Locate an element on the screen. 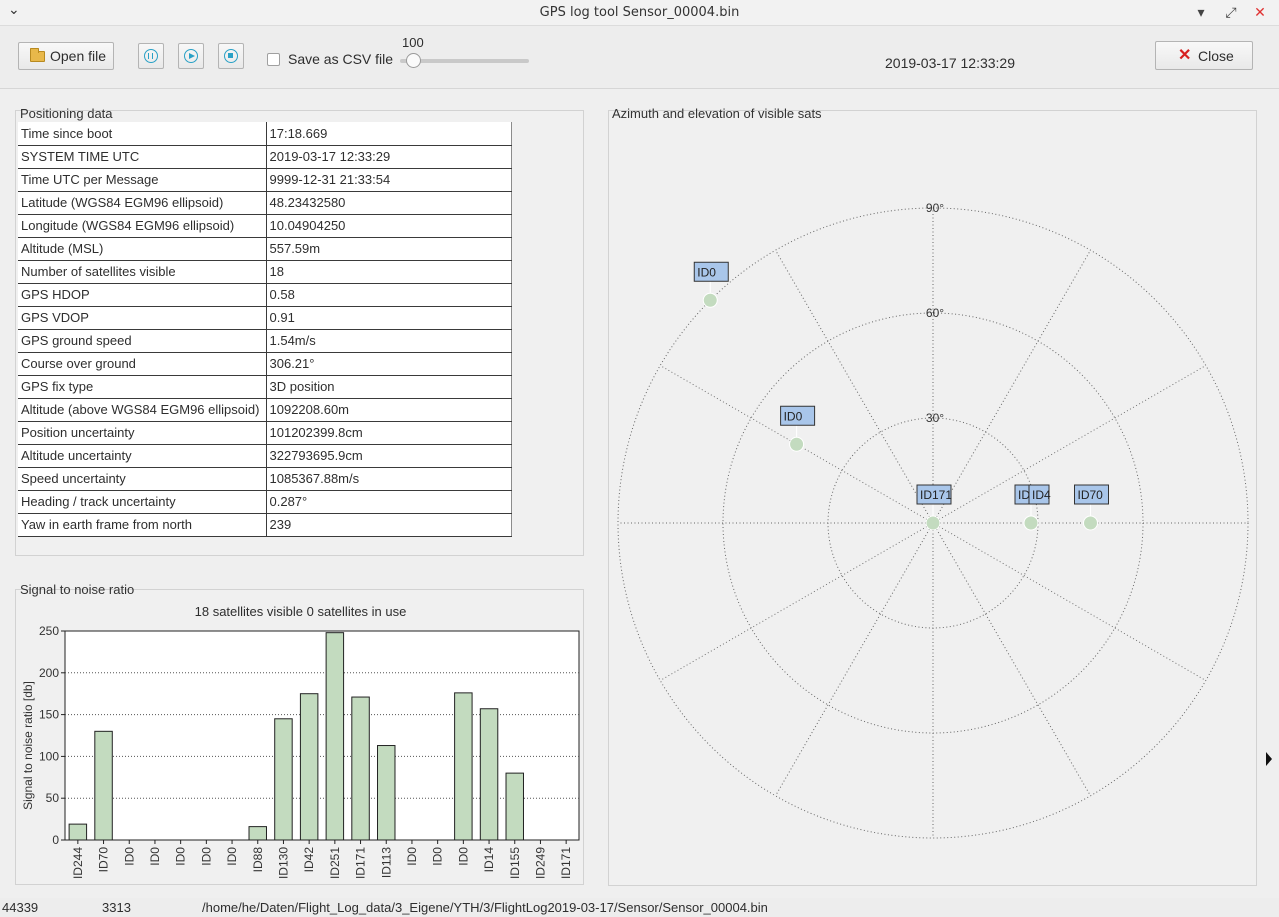 The height and width of the screenshot is (917, 1279). positioning-key: Position uncertainty is located at coordinates (142, 433).